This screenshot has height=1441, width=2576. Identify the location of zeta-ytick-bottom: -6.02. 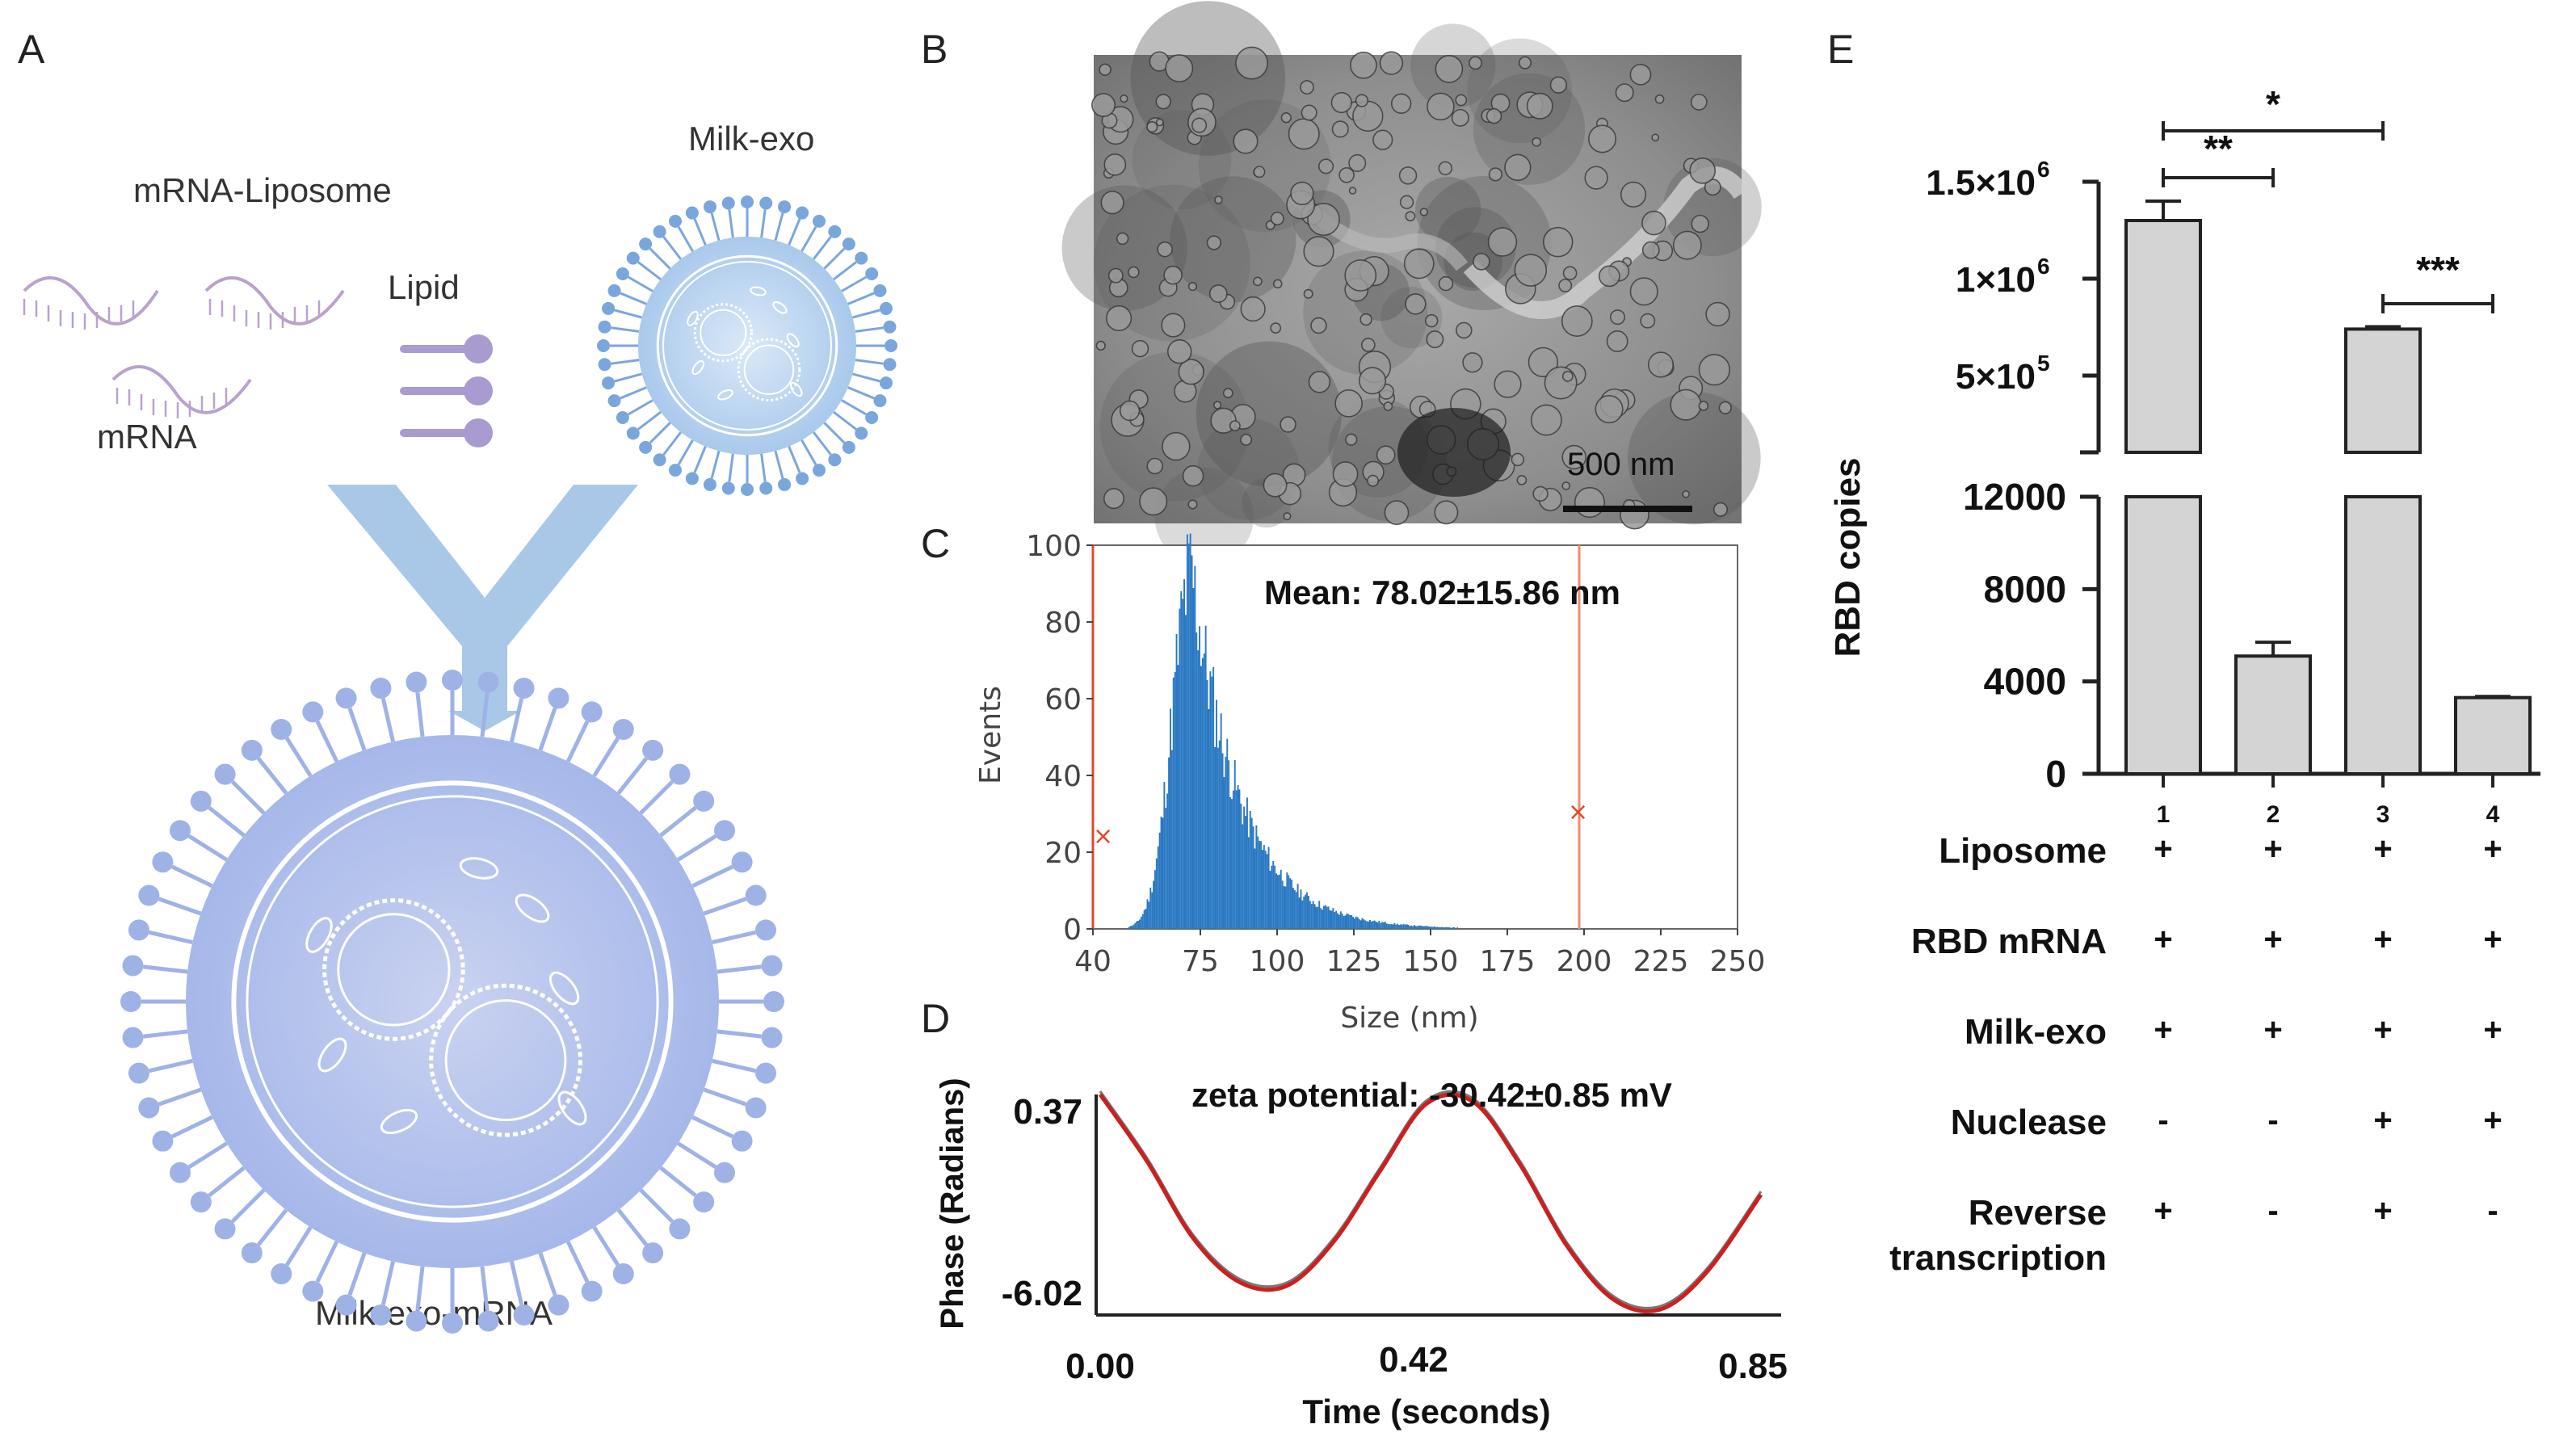
(1042, 1293).